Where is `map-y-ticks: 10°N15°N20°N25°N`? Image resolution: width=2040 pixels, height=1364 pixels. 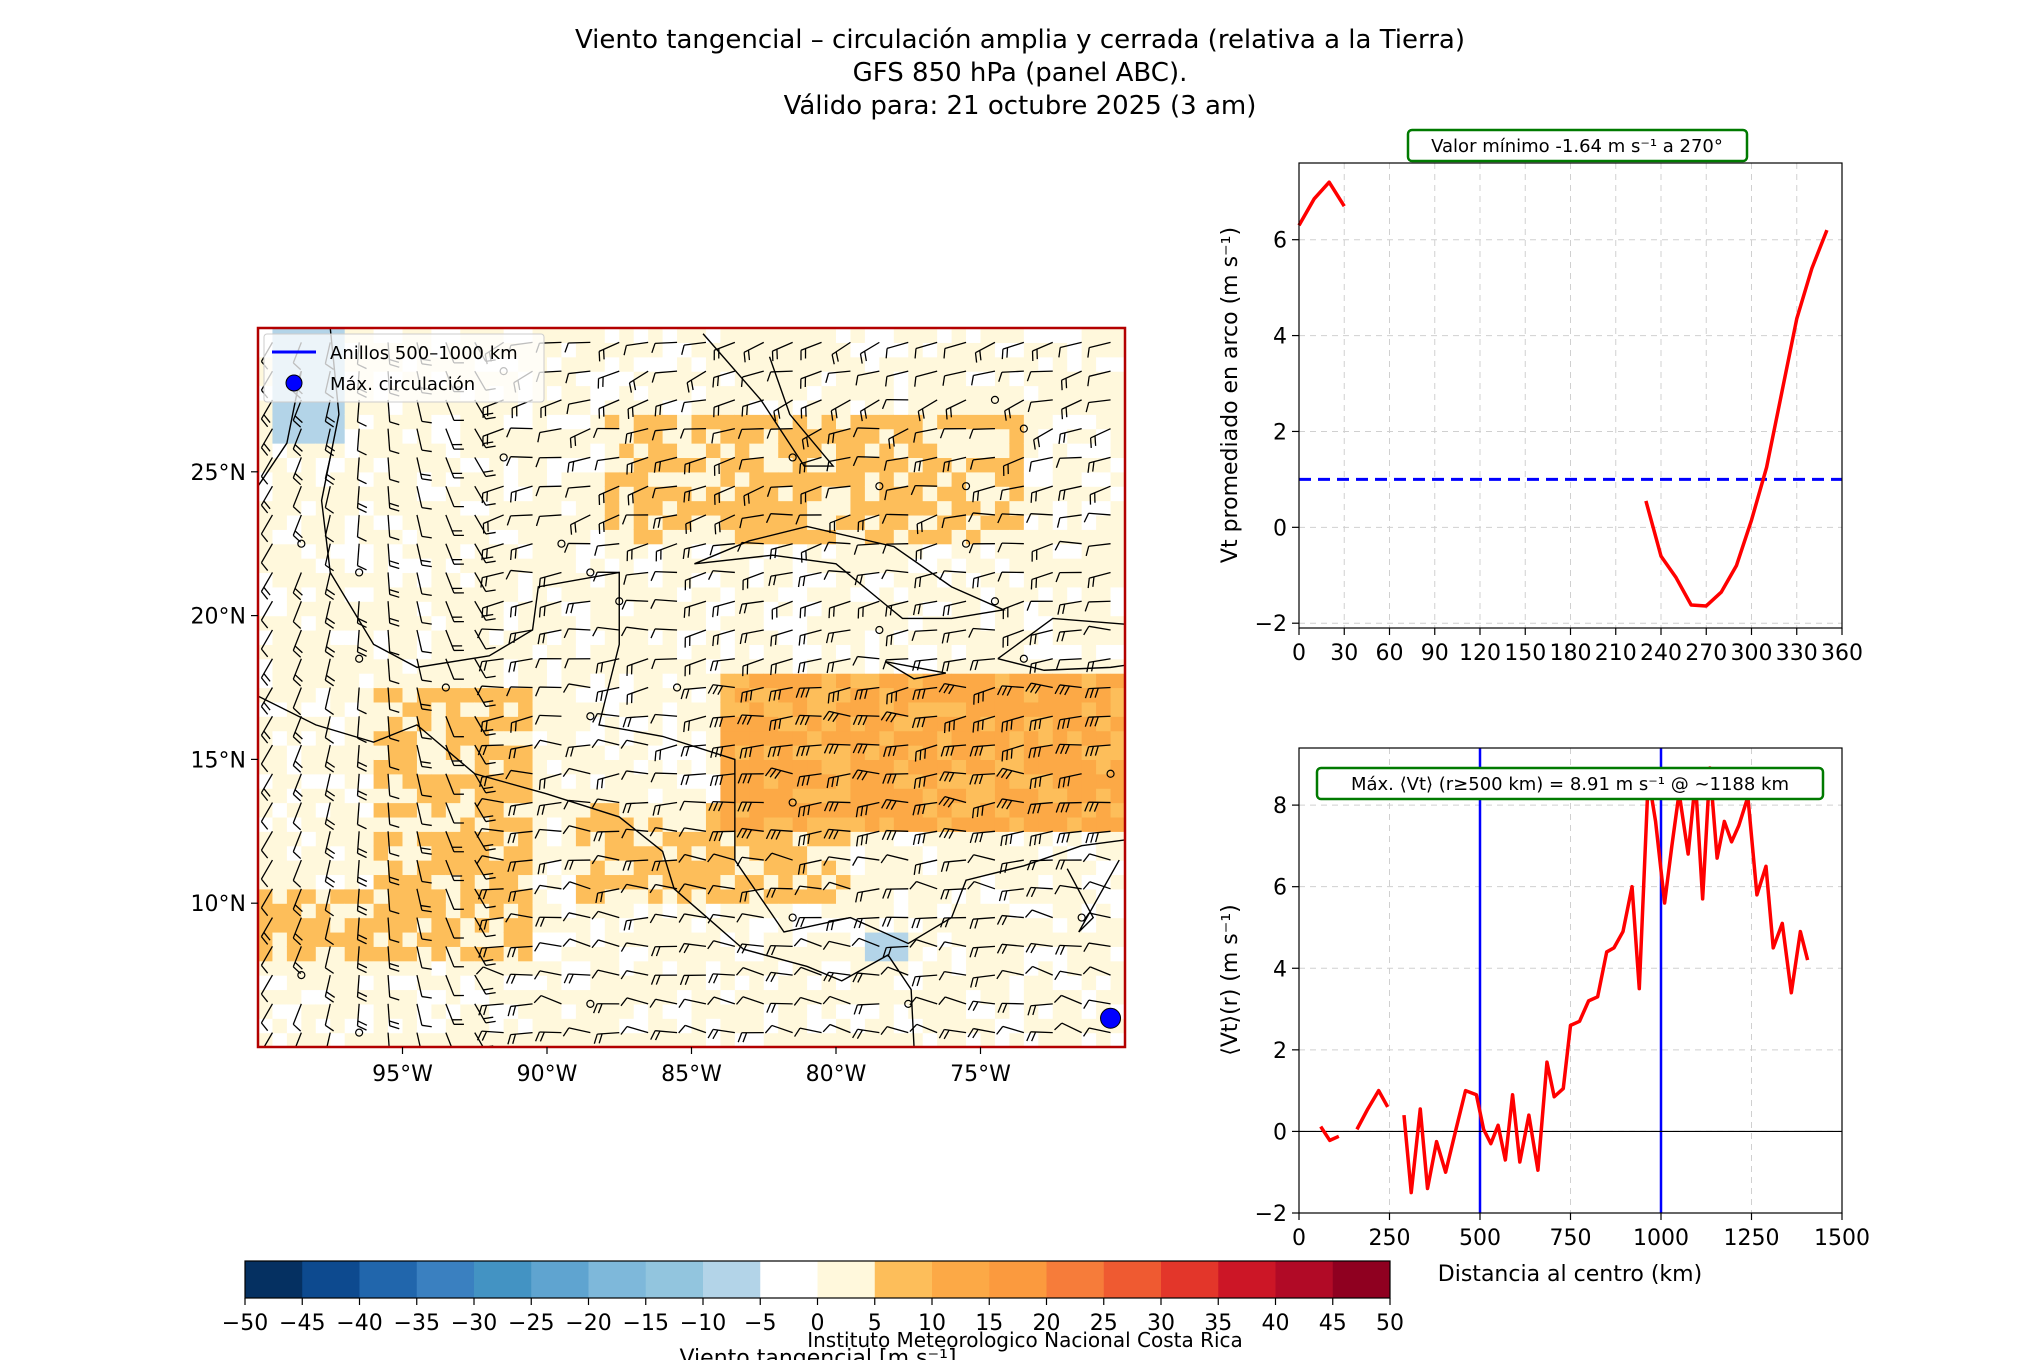 map-y-ticks: 10°N15°N20°N25°N is located at coordinates (224, 689).